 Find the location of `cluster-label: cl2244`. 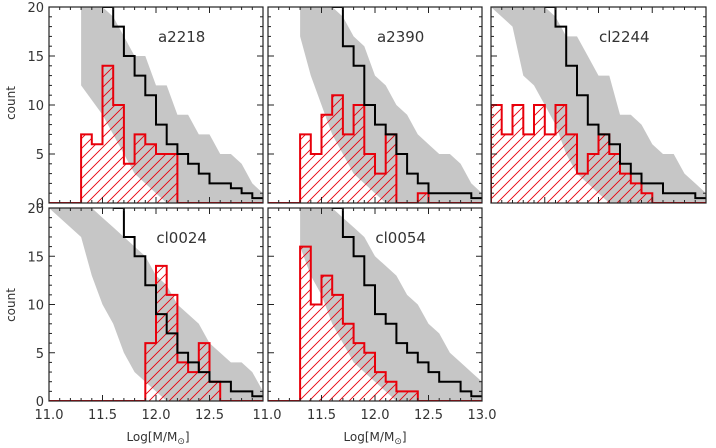

cluster-label: cl2244 is located at coordinates (624, 37).